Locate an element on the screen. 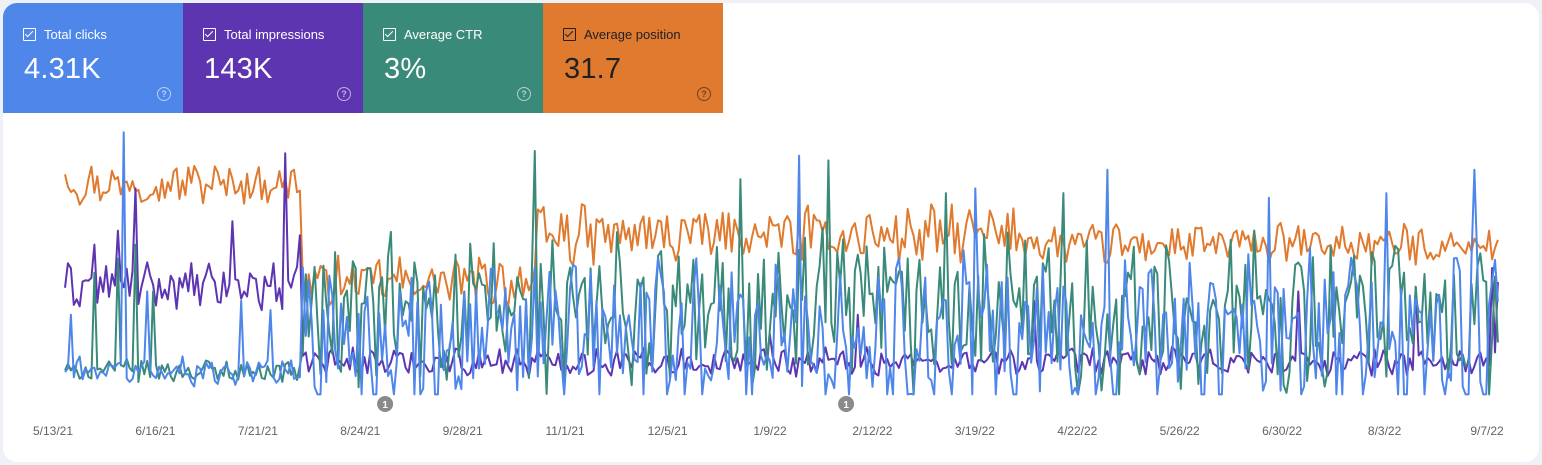 The width and height of the screenshot is (1542, 465). total-clicks-tile: Total clicks 4.31K ? is located at coordinates (93, 58).